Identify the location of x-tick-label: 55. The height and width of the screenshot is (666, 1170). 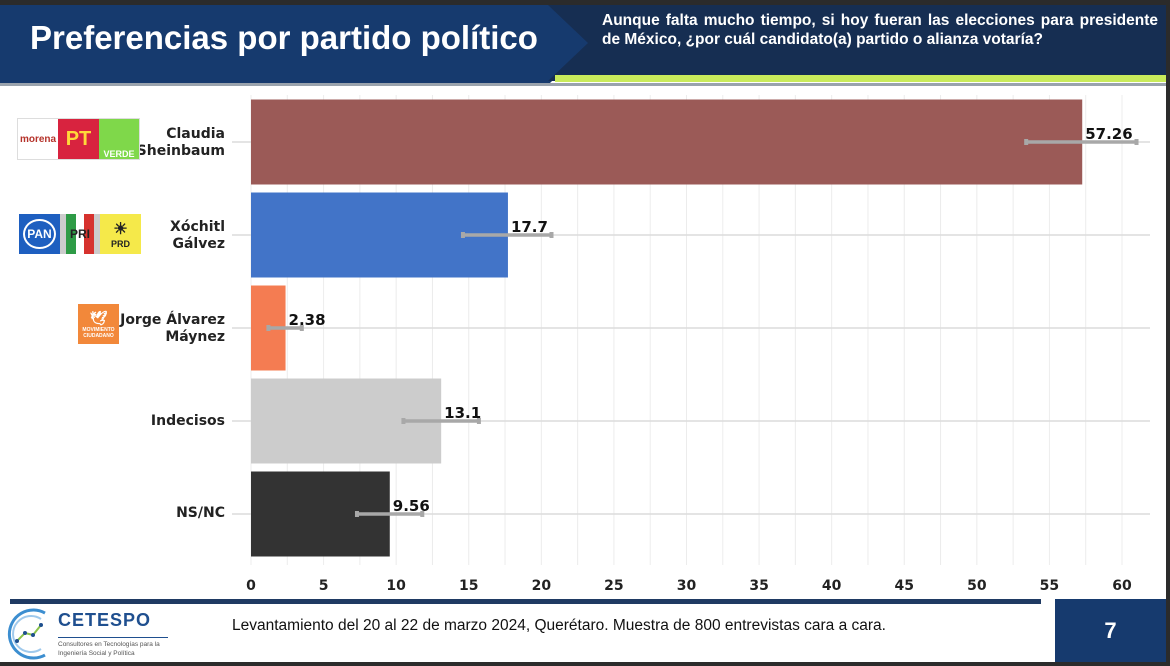
(1049, 586).